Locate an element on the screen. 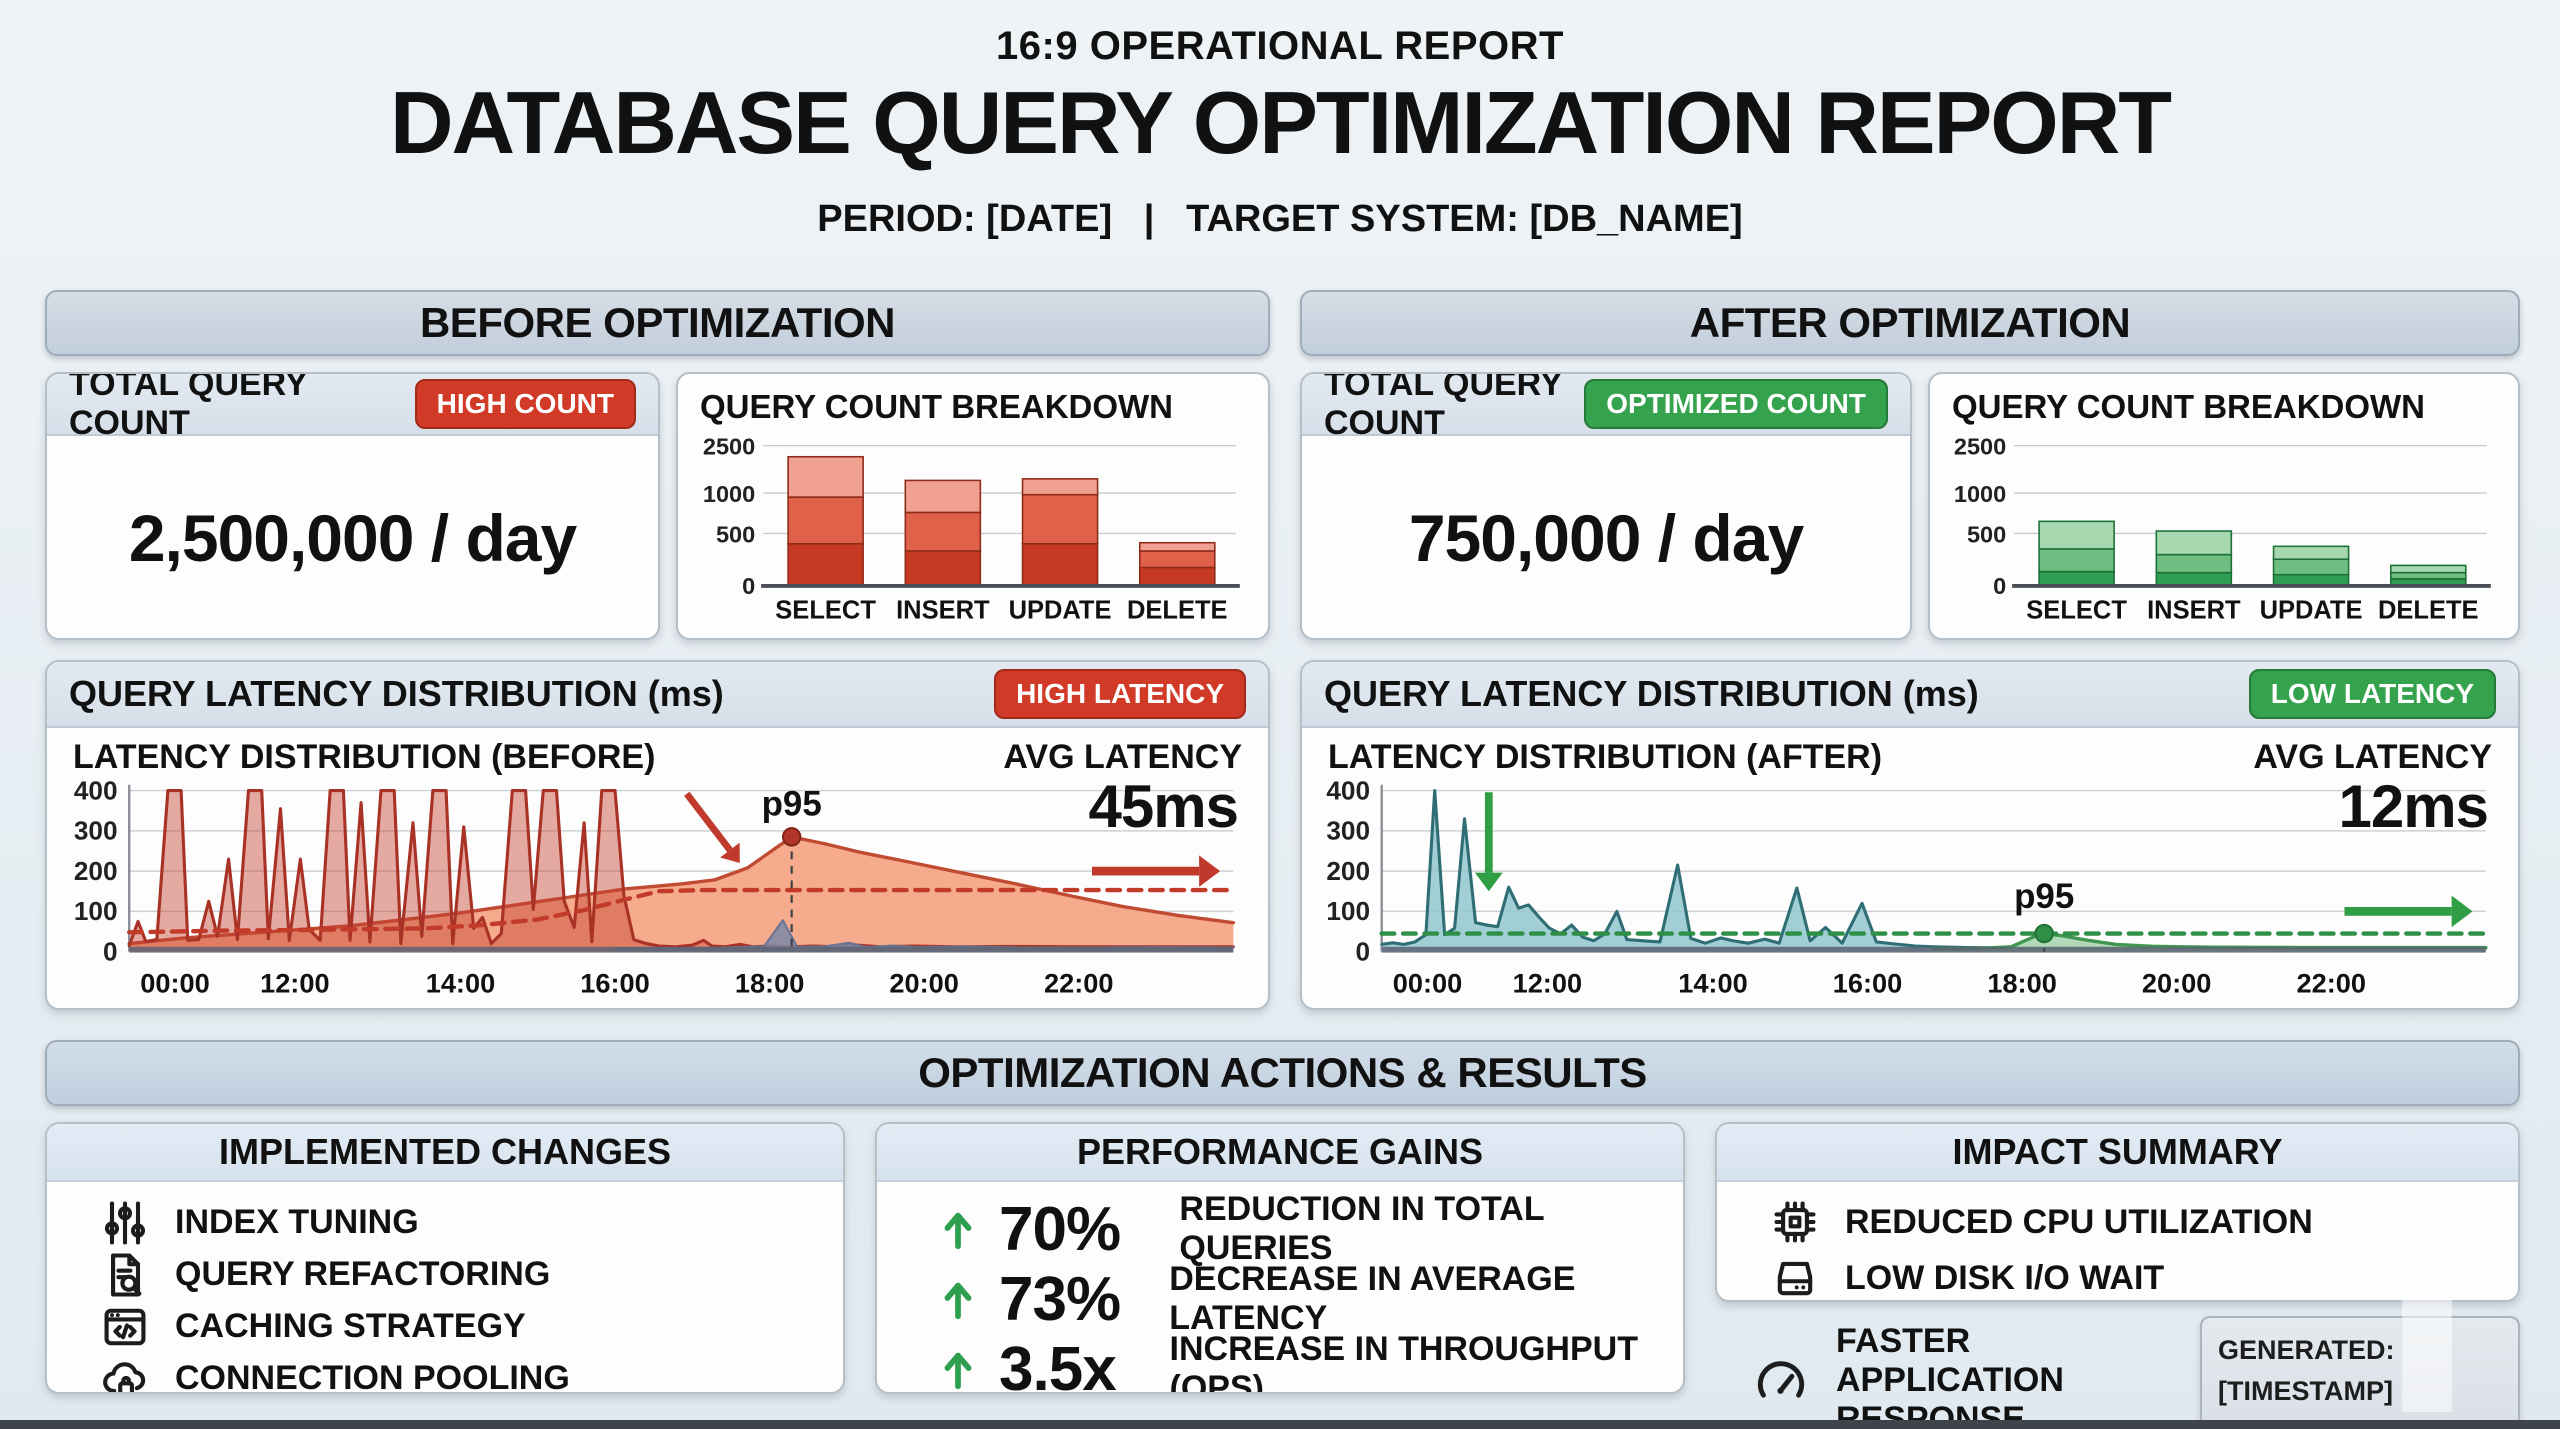  status-badge-optimized-count: OPTIMIZED COUNT is located at coordinates (1736, 404).